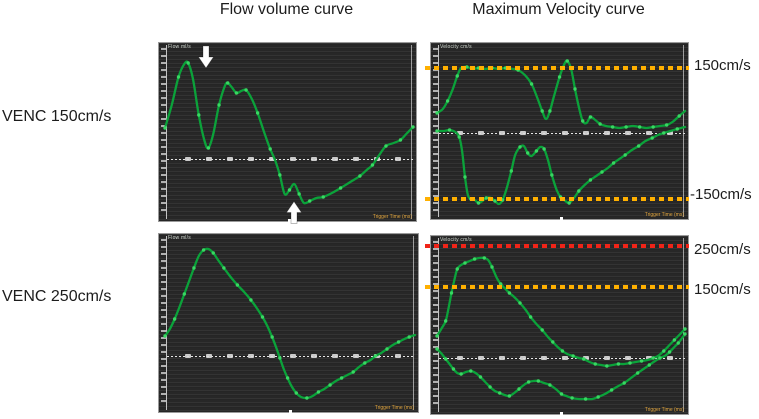 This screenshot has width=759, height=419. Describe the element at coordinates (456, 240) in the screenshot. I see `y-axis-title: Velocity cm/s` at that location.